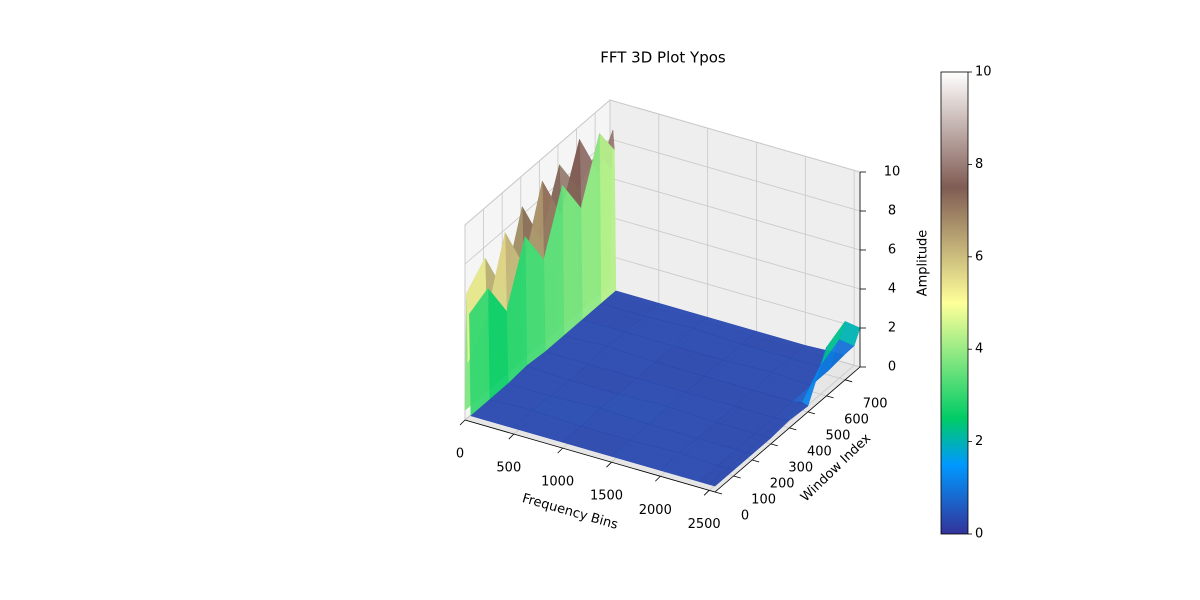 Image resolution: width=1200 pixels, height=600 pixels. Describe the element at coordinates (663, 58) in the screenshot. I see `chart-title: FFT 3D Plot Ypos` at that location.